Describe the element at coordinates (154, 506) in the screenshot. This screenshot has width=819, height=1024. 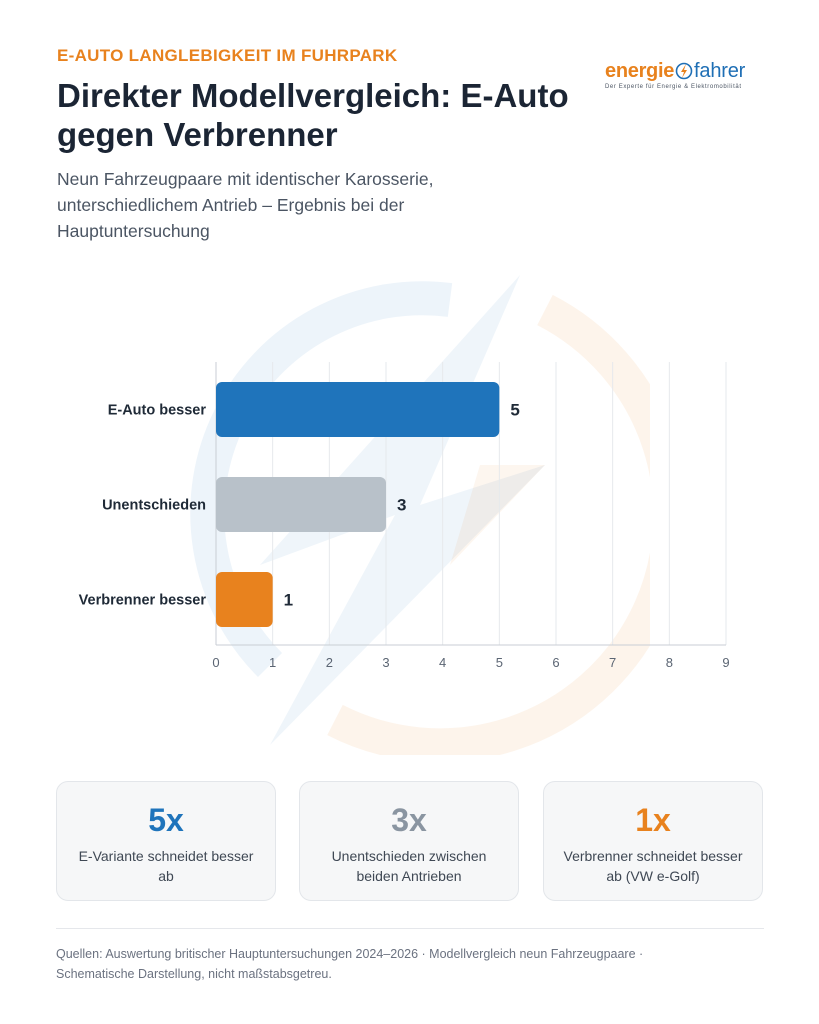
I see `category-label: Unentschieden` at that location.